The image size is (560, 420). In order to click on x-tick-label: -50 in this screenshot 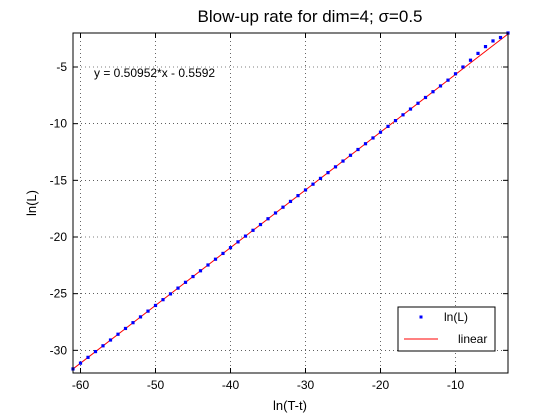, I will do `click(156, 385)`.